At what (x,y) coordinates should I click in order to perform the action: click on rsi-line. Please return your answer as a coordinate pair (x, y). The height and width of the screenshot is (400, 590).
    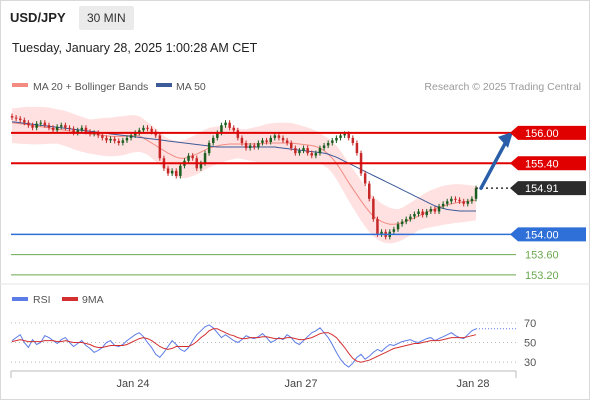
    Looking at the image, I should click on (244, 346).